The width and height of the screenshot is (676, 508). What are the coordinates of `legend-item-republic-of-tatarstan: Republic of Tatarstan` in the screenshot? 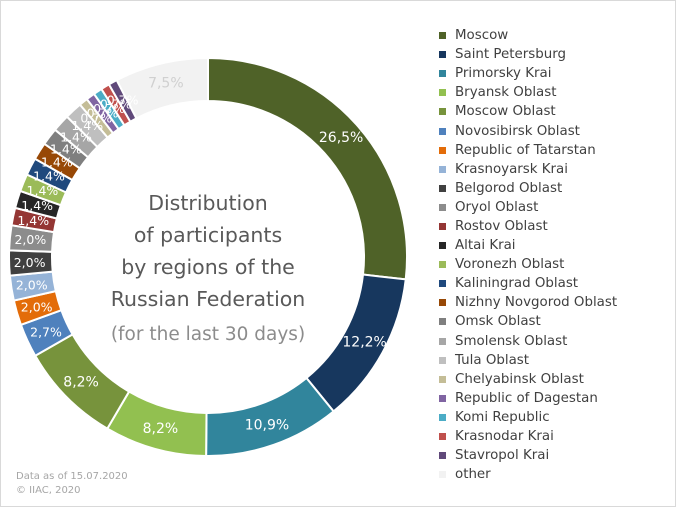 It's located at (557, 150).